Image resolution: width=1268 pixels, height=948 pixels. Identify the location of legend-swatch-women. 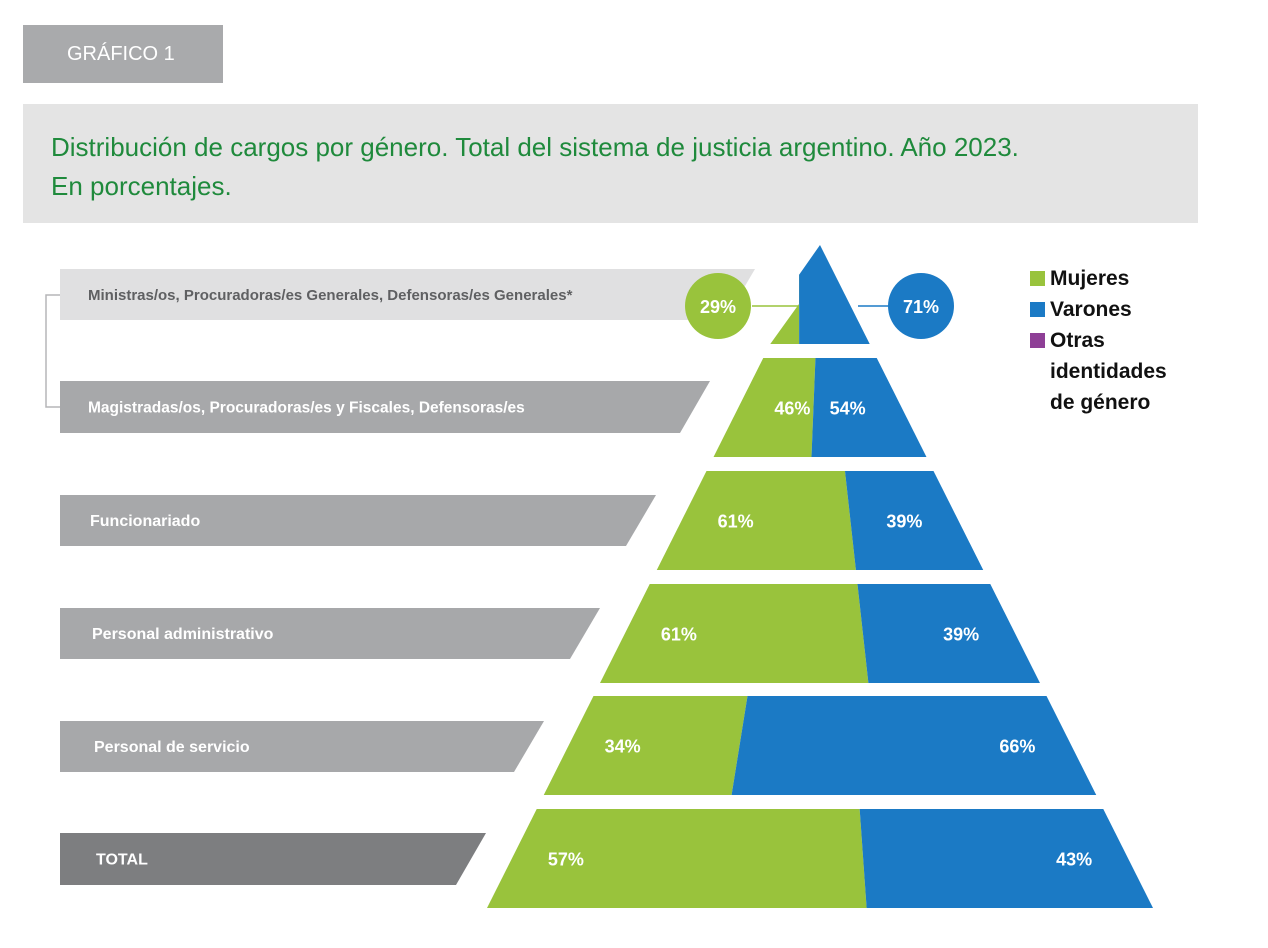
(1037, 278).